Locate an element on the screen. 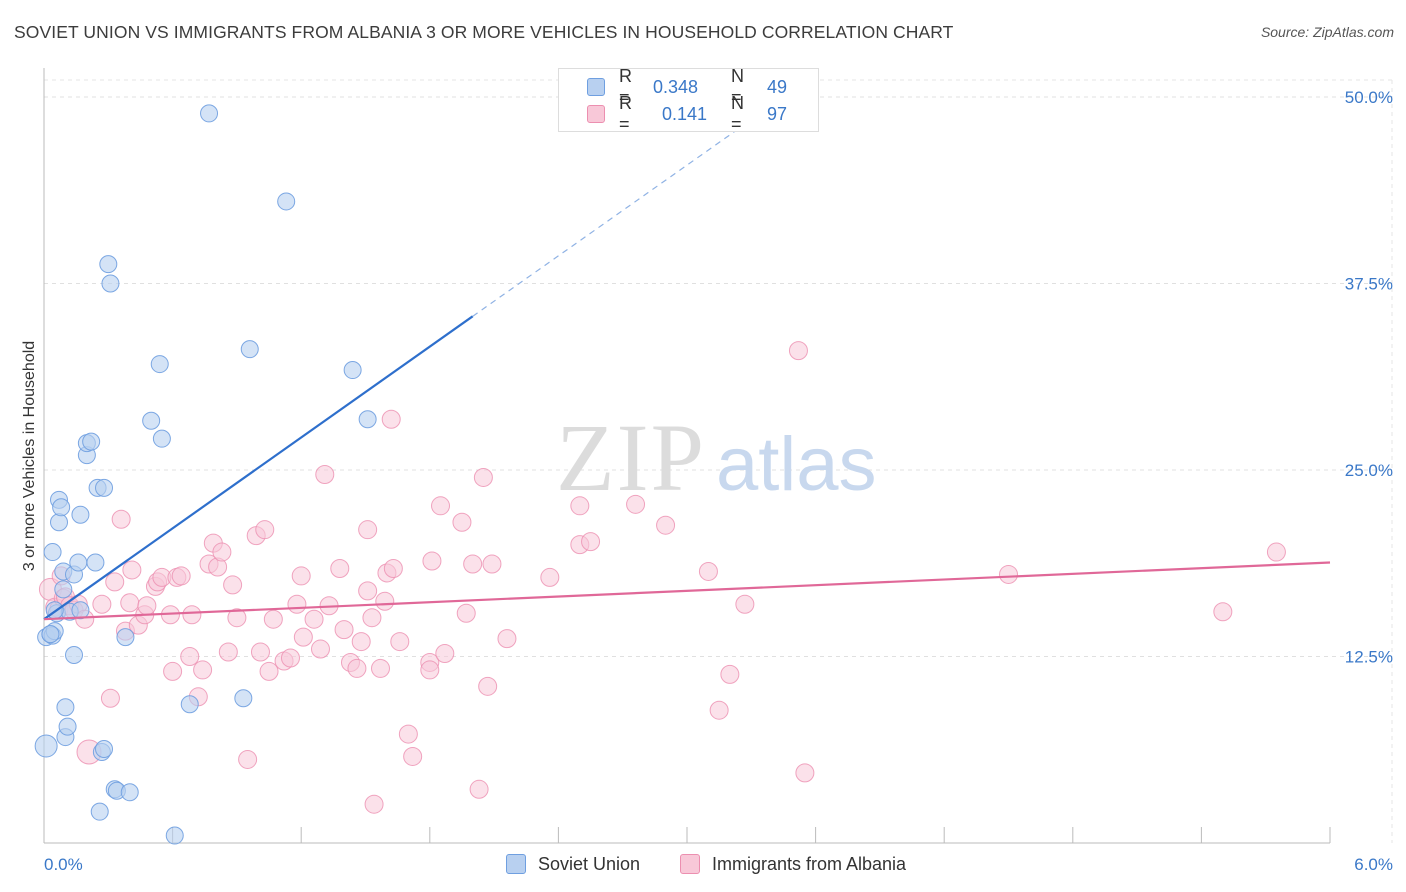 This screenshot has height=892, width=1406. correlation-legend: R = 0.348 N = 49 R = 0.141 N = 97 is located at coordinates (688, 100).